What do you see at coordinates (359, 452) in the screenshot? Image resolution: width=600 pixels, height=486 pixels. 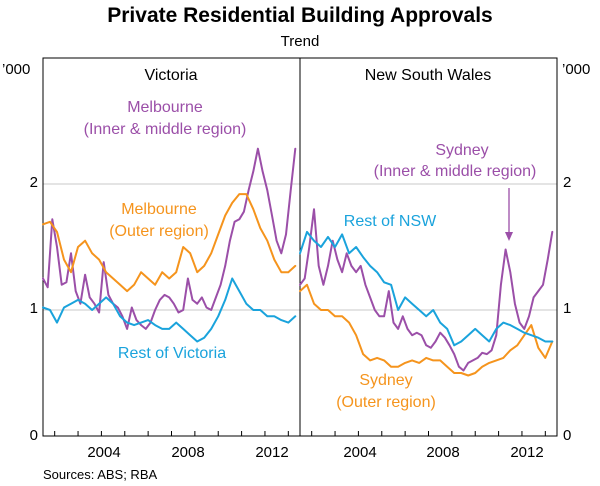 I see `x-tick-nsw-2004: 2004` at bounding box center [359, 452].